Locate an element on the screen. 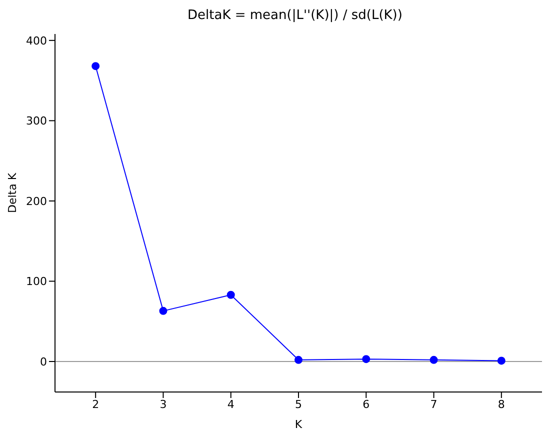 This screenshot has width=550, height=444. x-tick-label: 4 is located at coordinates (230, 404).